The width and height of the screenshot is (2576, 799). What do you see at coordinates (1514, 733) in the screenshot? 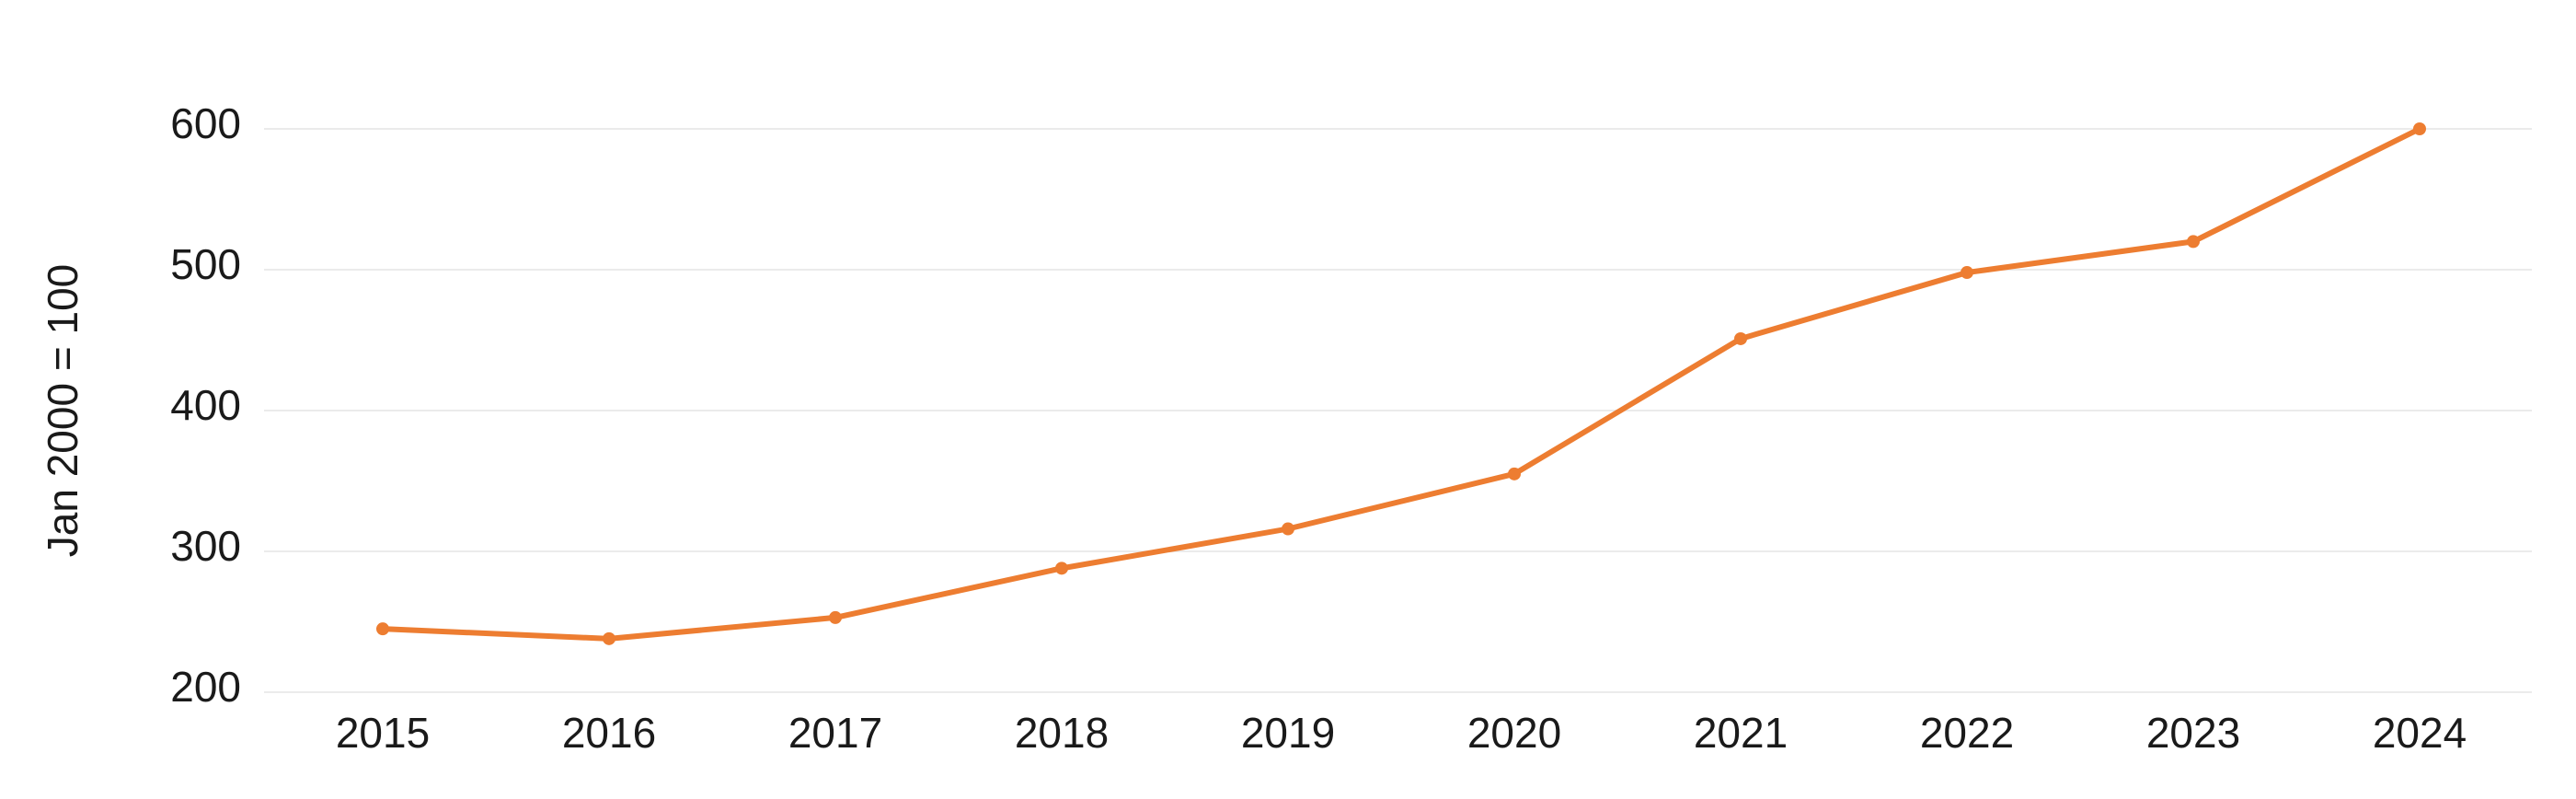
I see `x-tick-label: 2020` at bounding box center [1514, 733].